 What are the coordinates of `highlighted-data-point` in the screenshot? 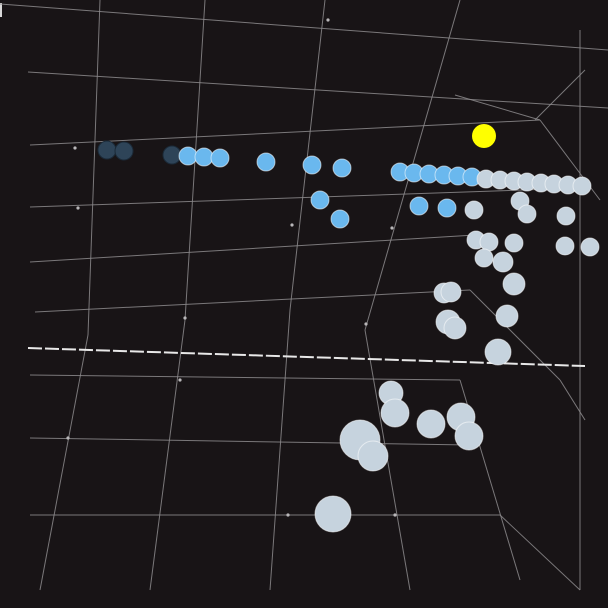 It's located at (484, 136).